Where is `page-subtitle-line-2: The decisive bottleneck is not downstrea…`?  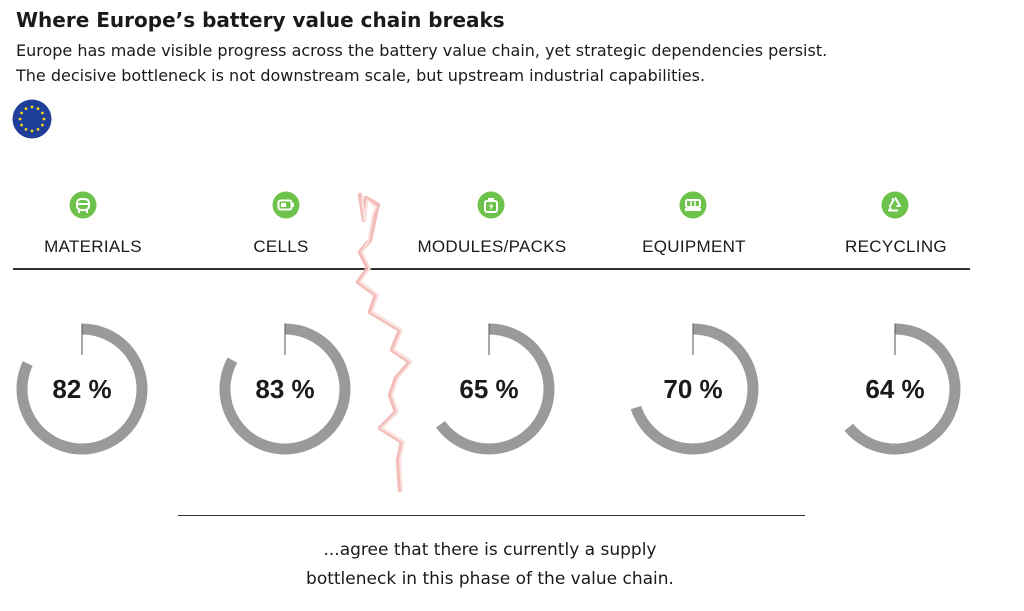
page-subtitle-line-2: The decisive bottleneck is not downstrea… is located at coordinates (361, 75).